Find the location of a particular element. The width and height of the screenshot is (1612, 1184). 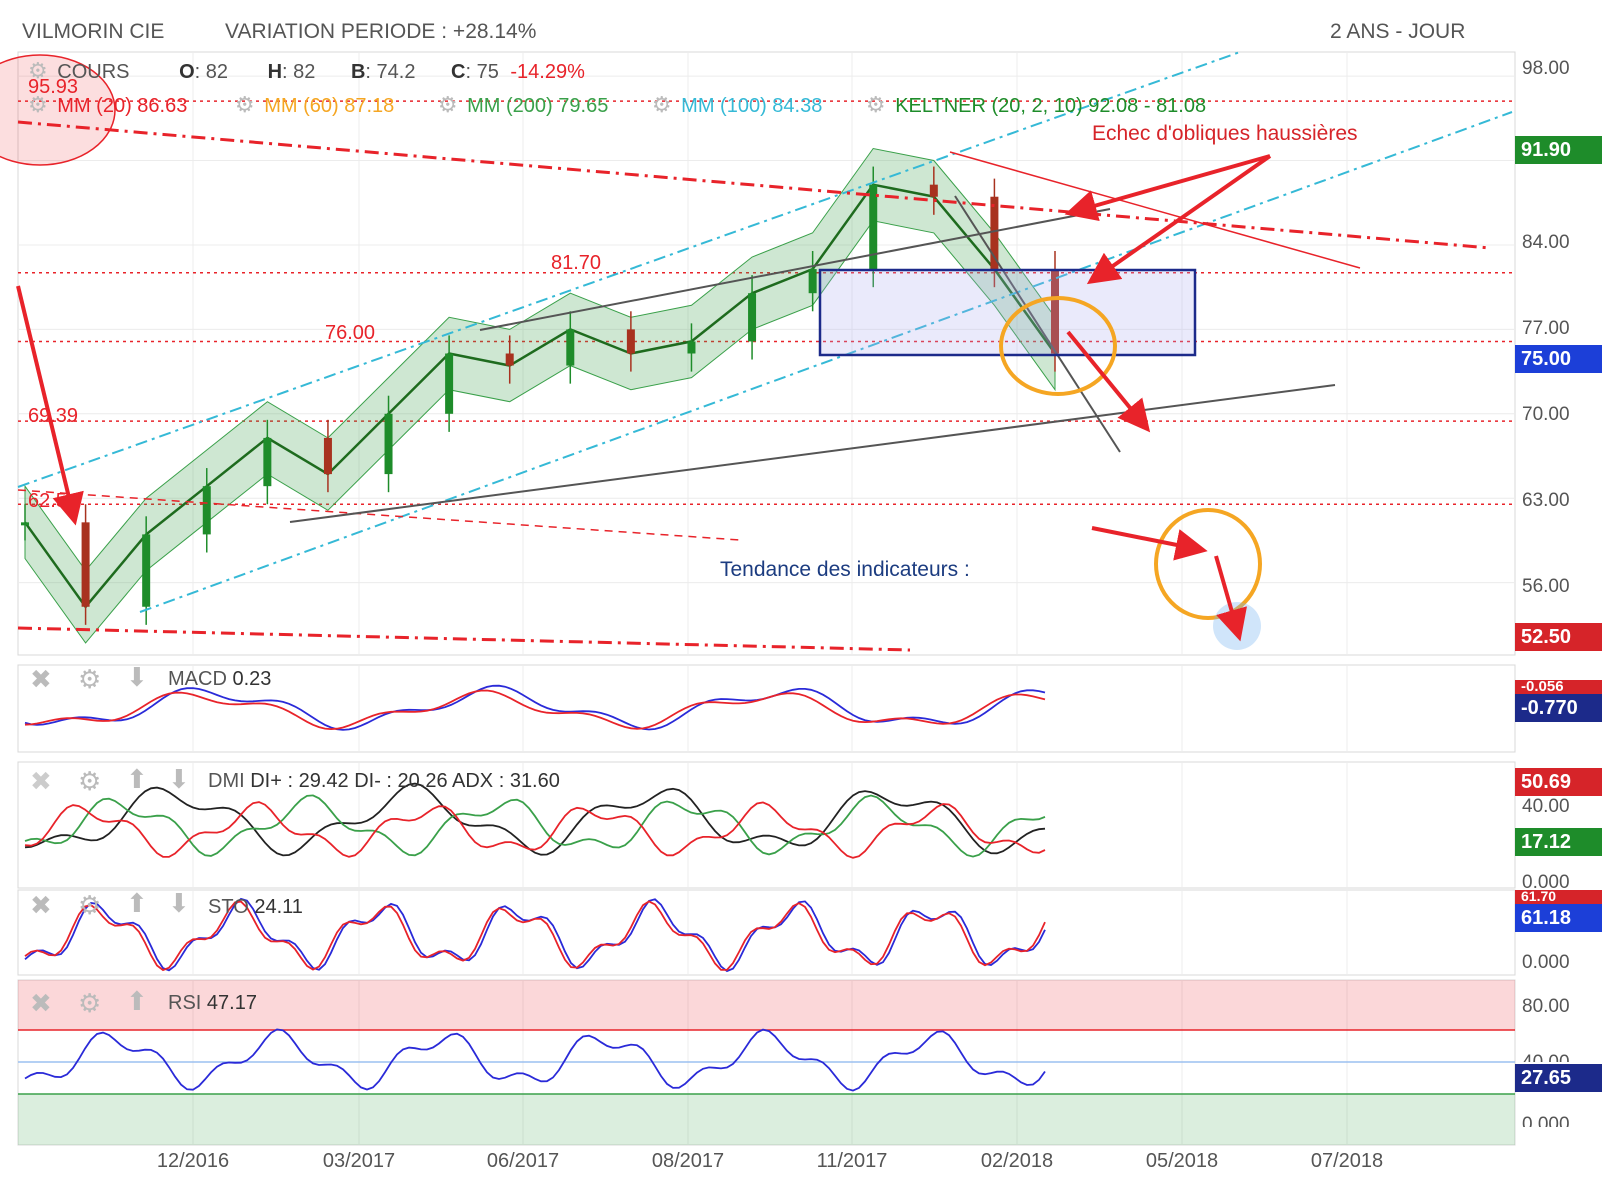

di-plus-line is located at coordinates (535, 826).